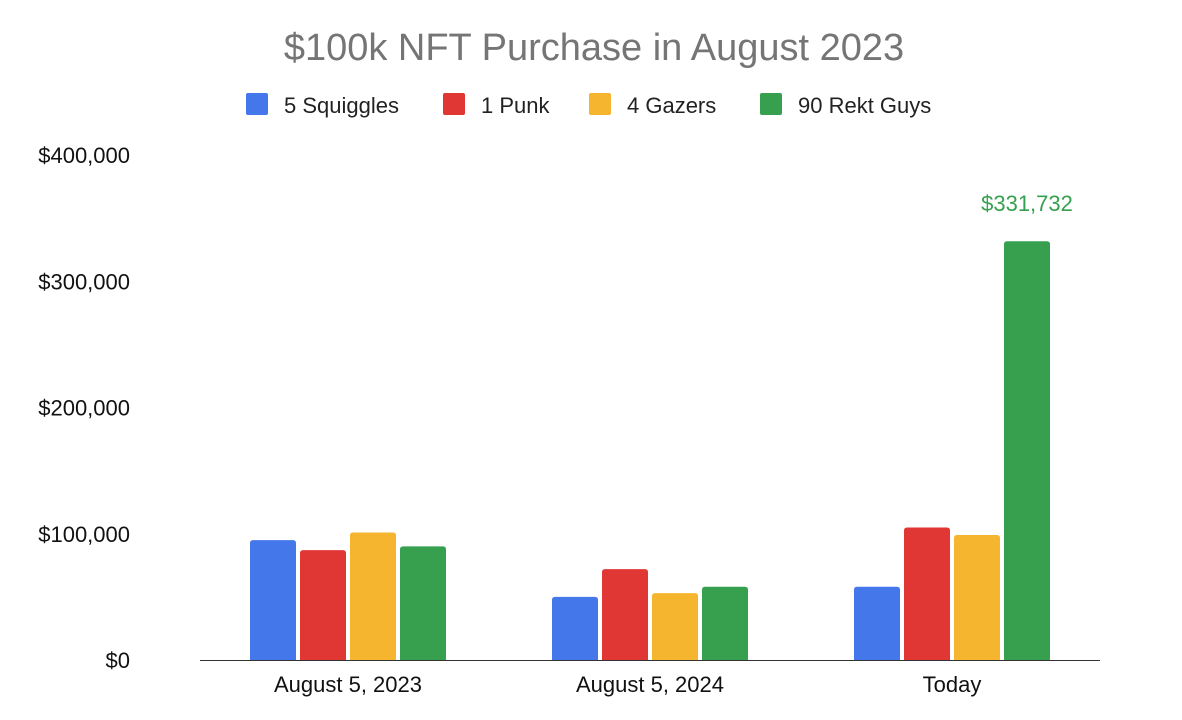  Describe the element at coordinates (84, 155) in the screenshot. I see `y-tick-label: $400,000` at that location.